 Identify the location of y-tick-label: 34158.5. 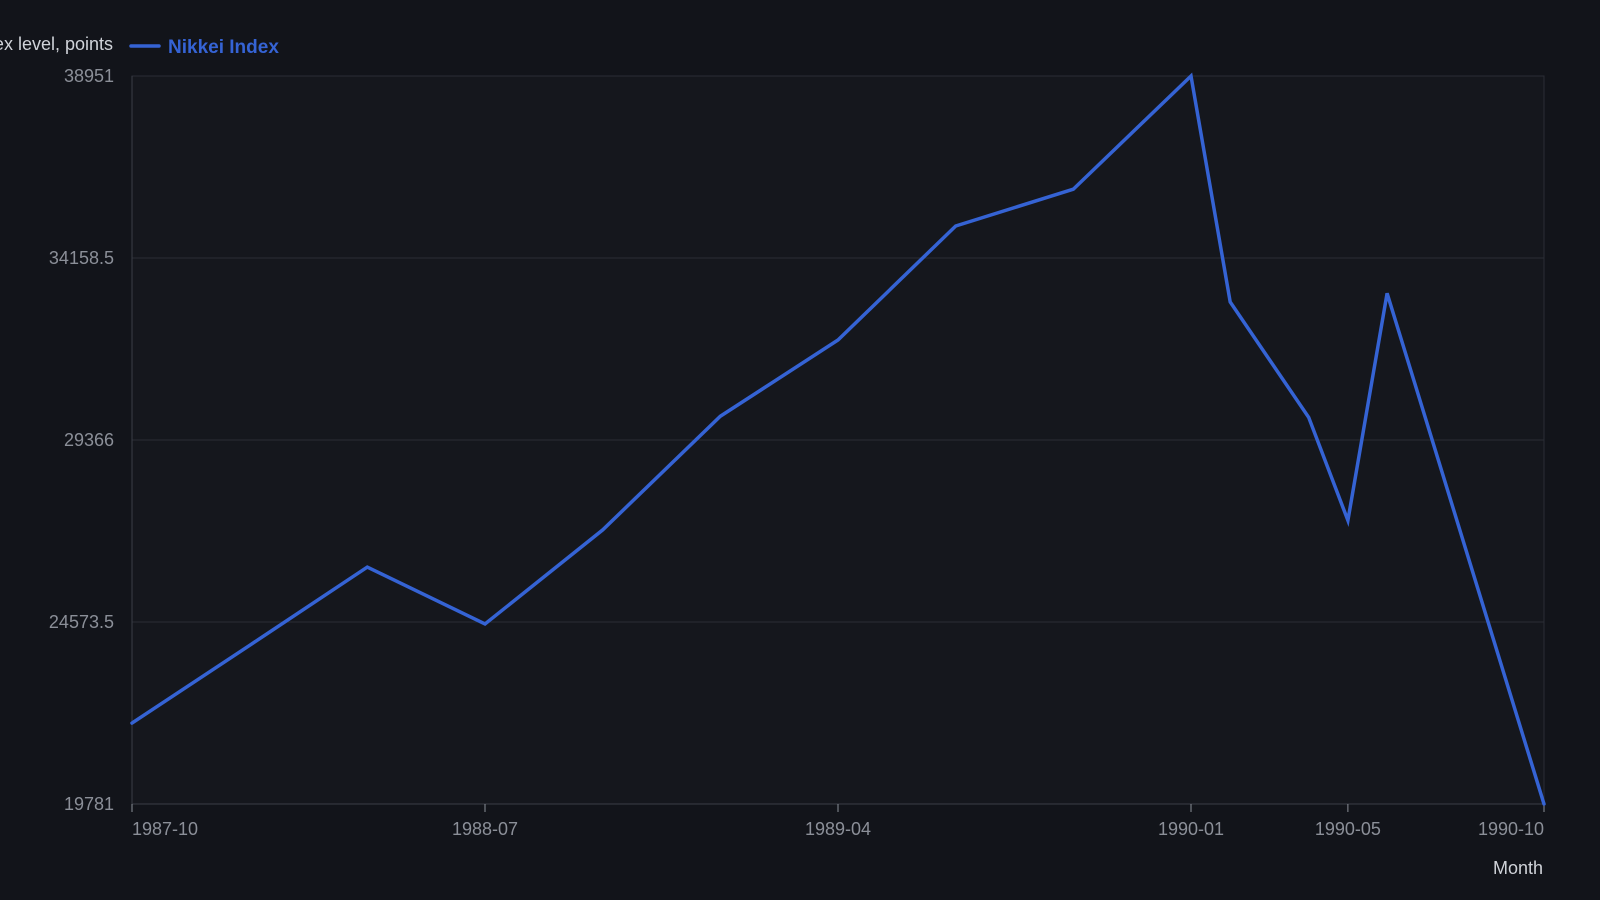
(81, 258).